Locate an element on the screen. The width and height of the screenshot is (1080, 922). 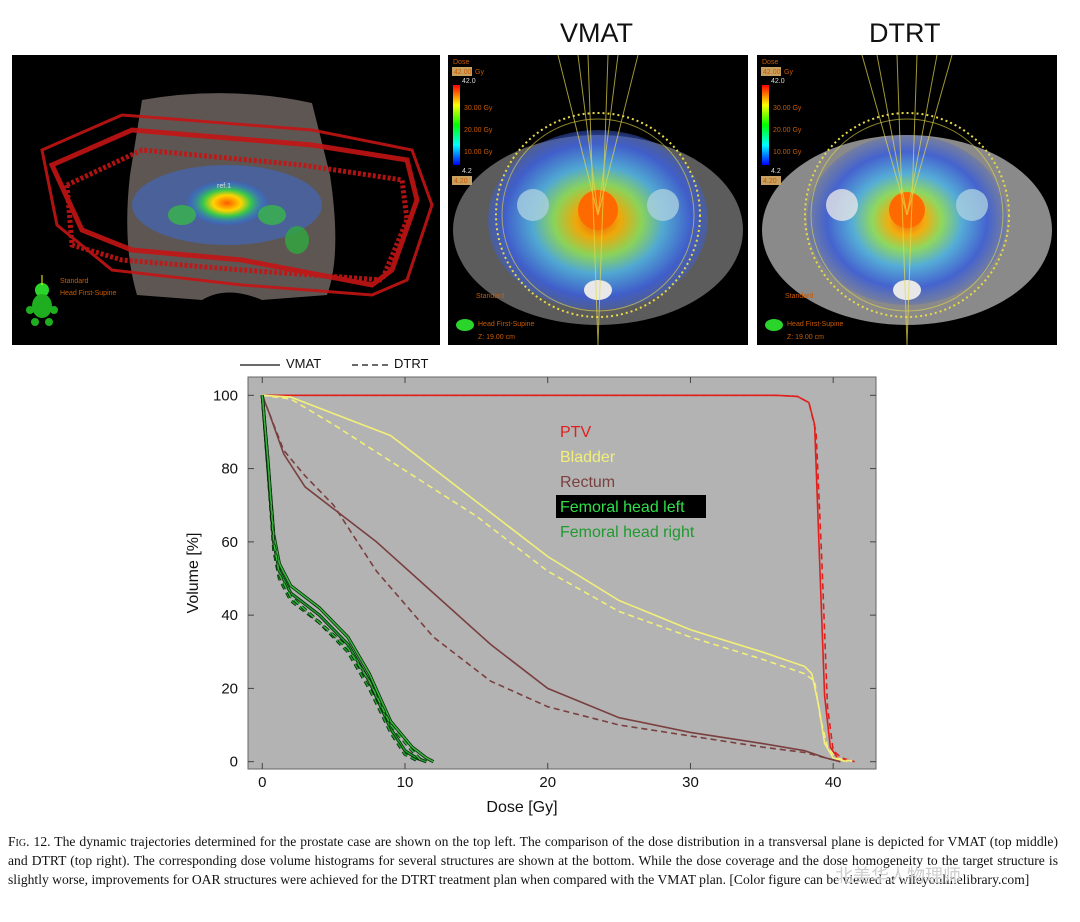
x-tick-label: 30 is located at coordinates (690, 782).